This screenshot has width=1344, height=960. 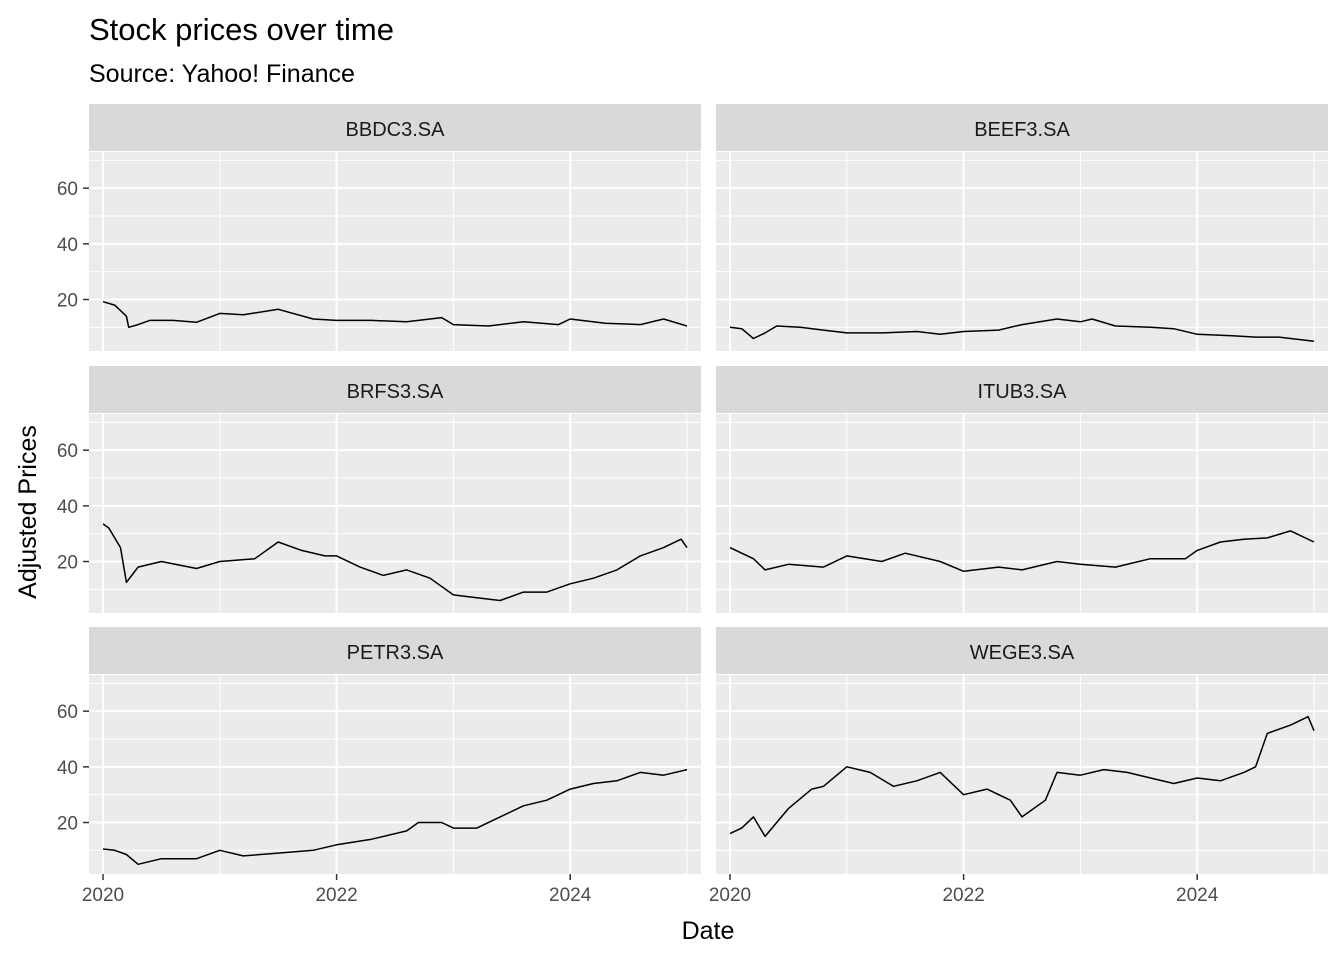 I want to click on chart-subtitle: Source: Yahoo! Finance, so click(x=222, y=74).